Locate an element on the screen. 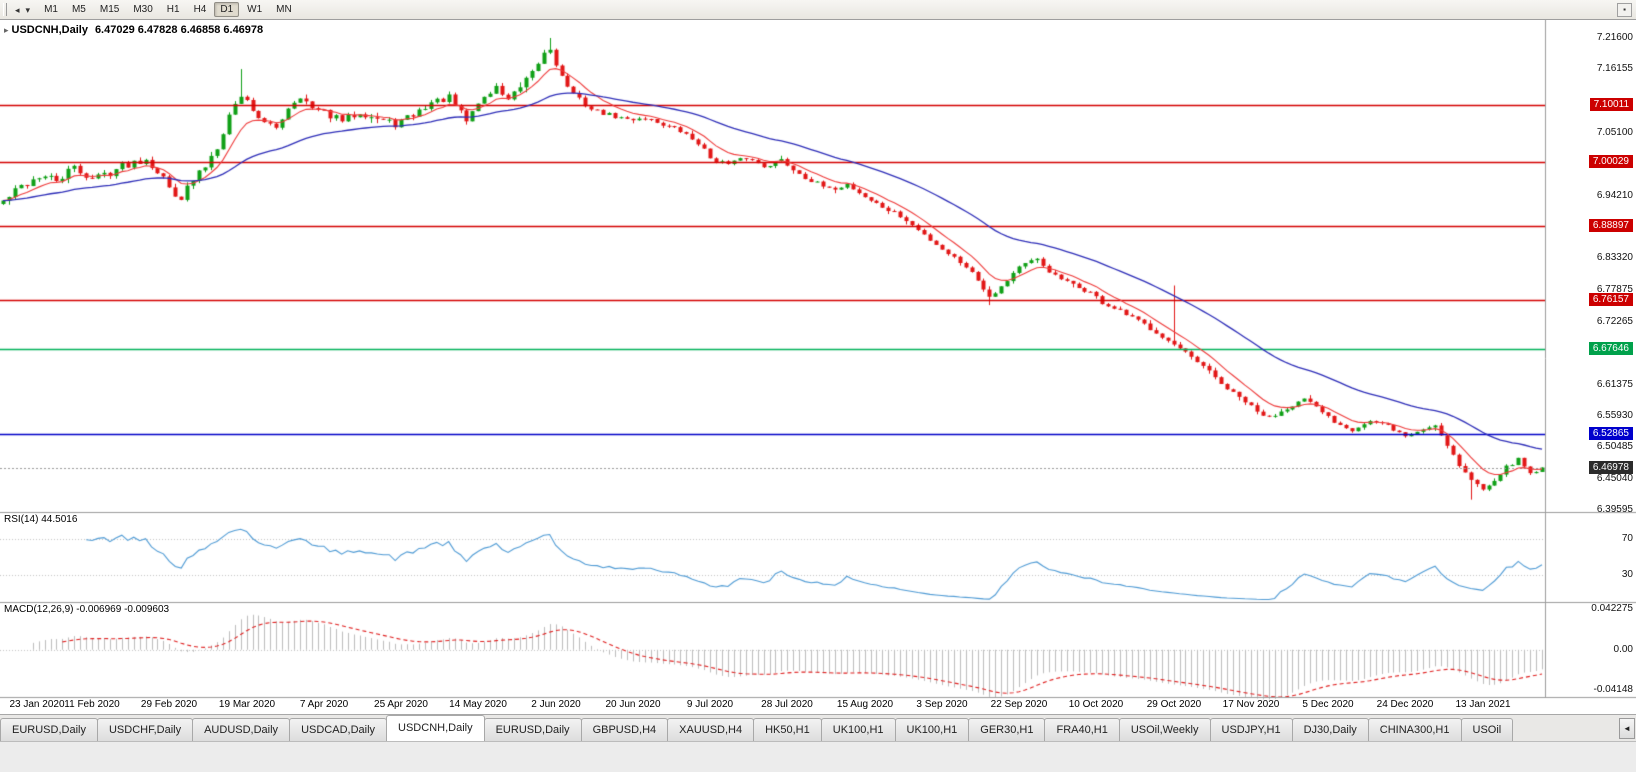 The image size is (1636, 772). timeframe-button-M15: M15 is located at coordinates (109, 9).